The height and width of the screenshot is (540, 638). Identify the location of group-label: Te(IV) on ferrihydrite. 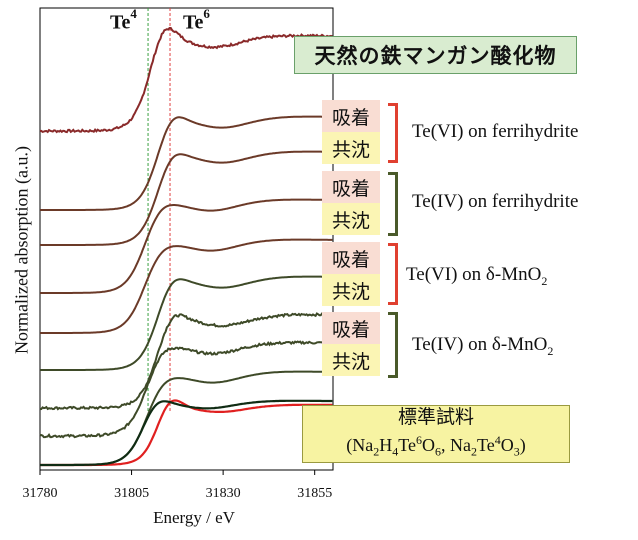
(495, 201).